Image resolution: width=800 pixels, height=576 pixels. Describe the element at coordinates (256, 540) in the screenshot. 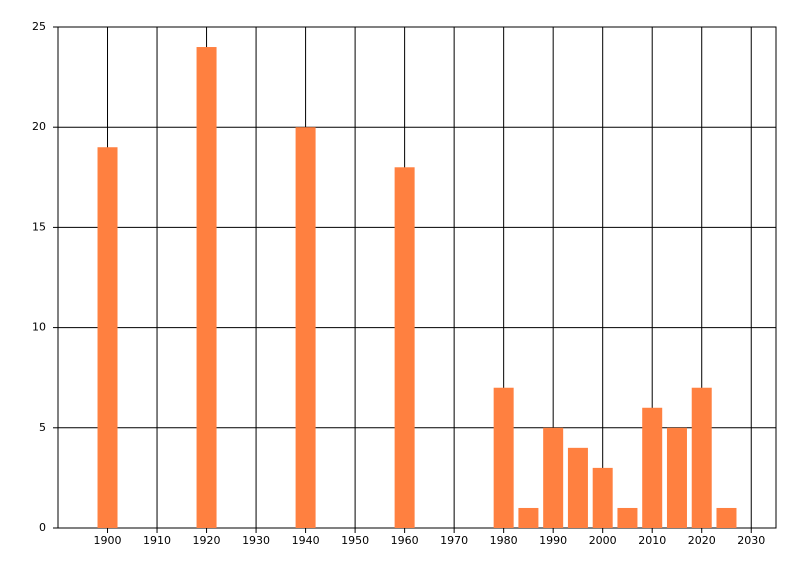

I see `x-tick-label: 1930` at that location.